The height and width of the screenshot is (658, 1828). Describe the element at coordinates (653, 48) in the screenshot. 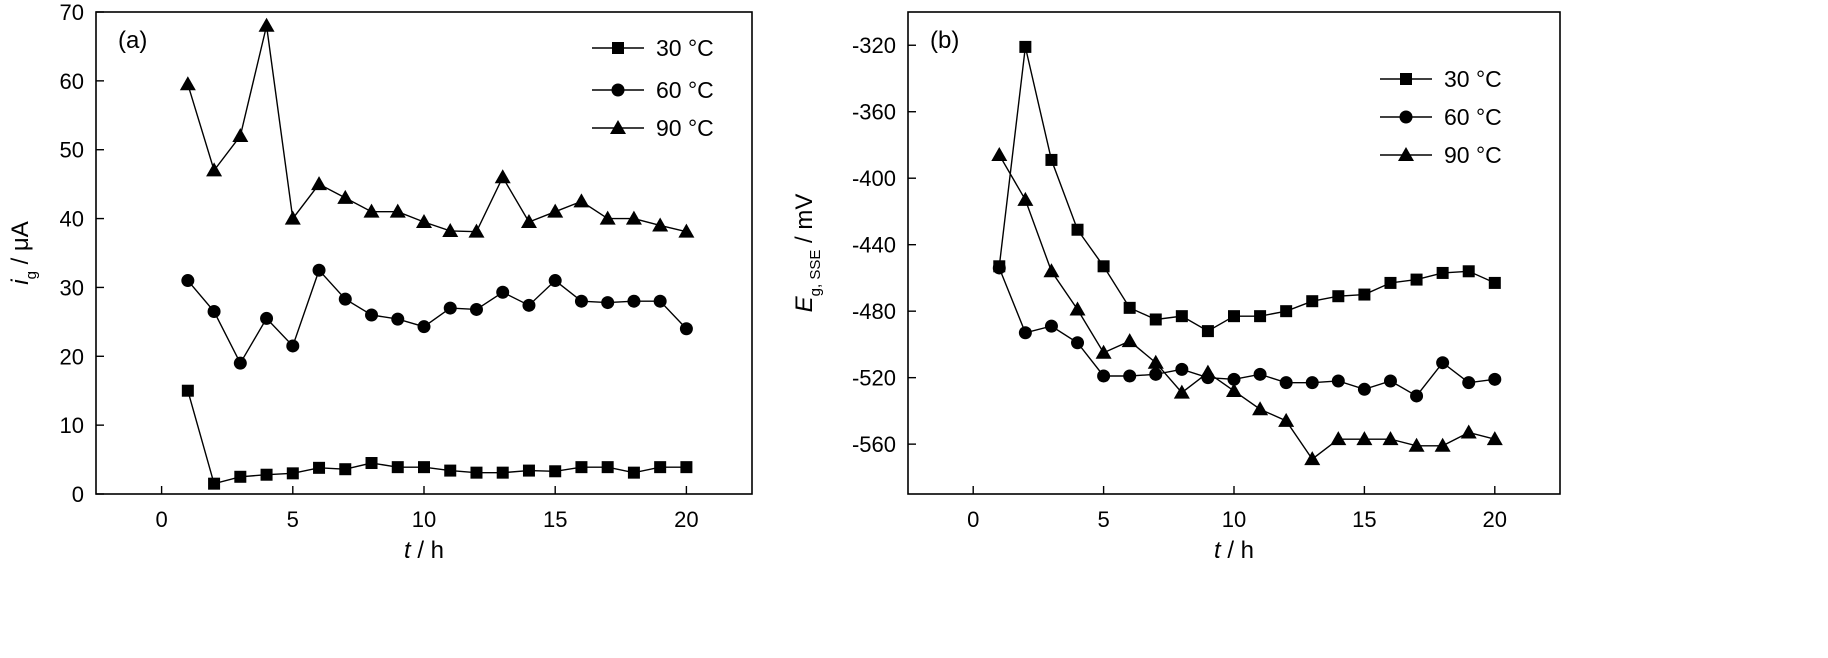

I see `legend-item: 30 °C` at that location.